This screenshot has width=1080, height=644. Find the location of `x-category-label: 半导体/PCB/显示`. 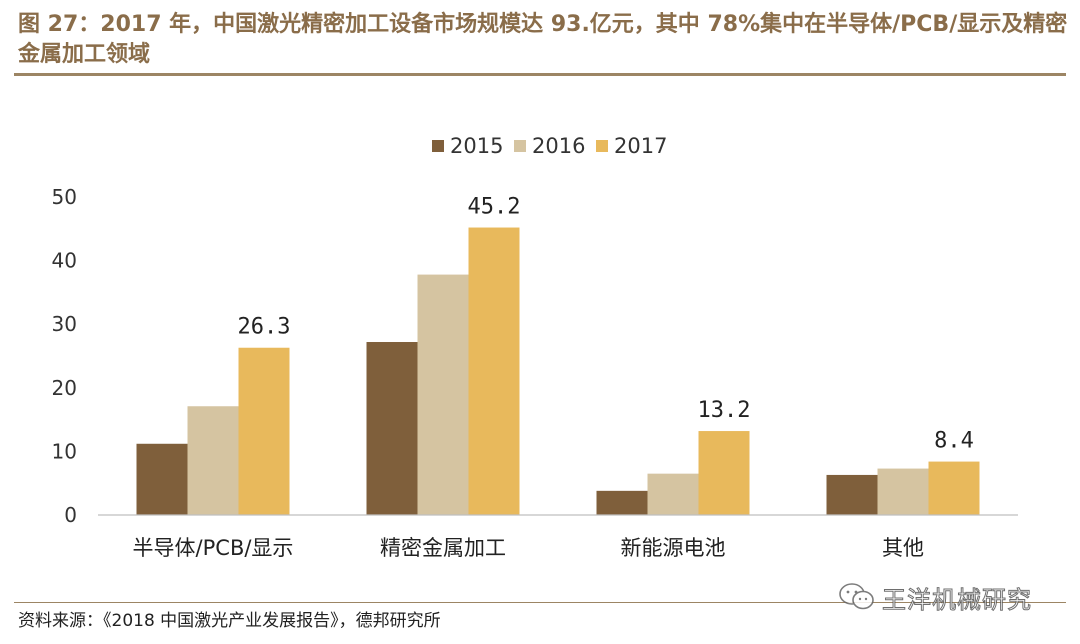

x-category-label: 半导体/PCB/显示 is located at coordinates (213, 548).